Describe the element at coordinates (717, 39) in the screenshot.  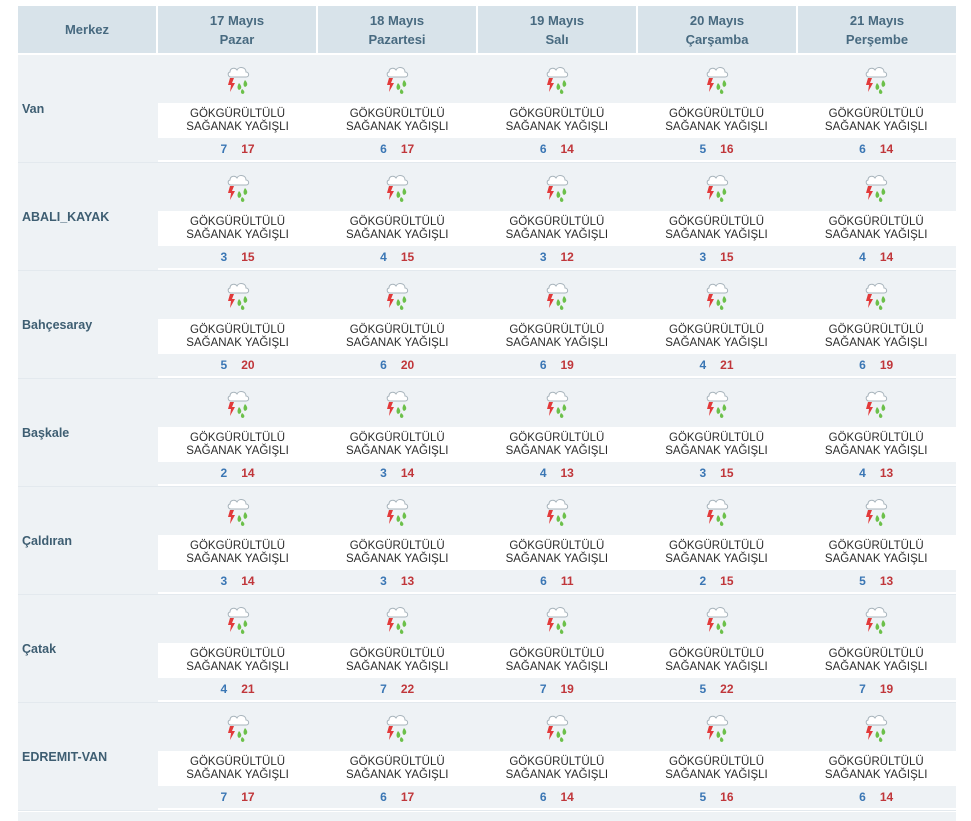
I see `header-weekday: Çarşamba` at that location.